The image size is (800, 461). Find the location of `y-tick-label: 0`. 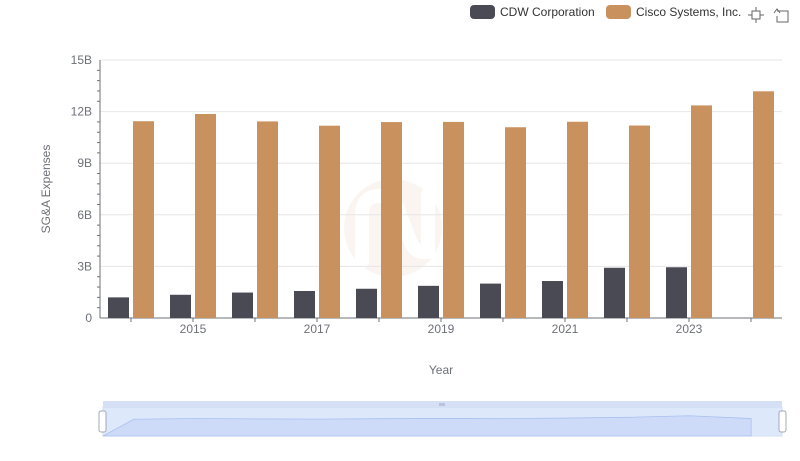

y-tick-label: 0 is located at coordinates (88, 318).